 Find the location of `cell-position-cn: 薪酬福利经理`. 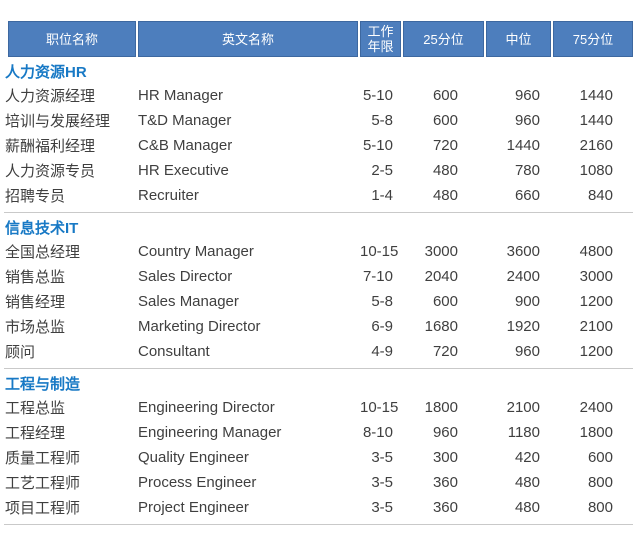

cell-position-cn: 薪酬福利经理 is located at coordinates (50, 146).